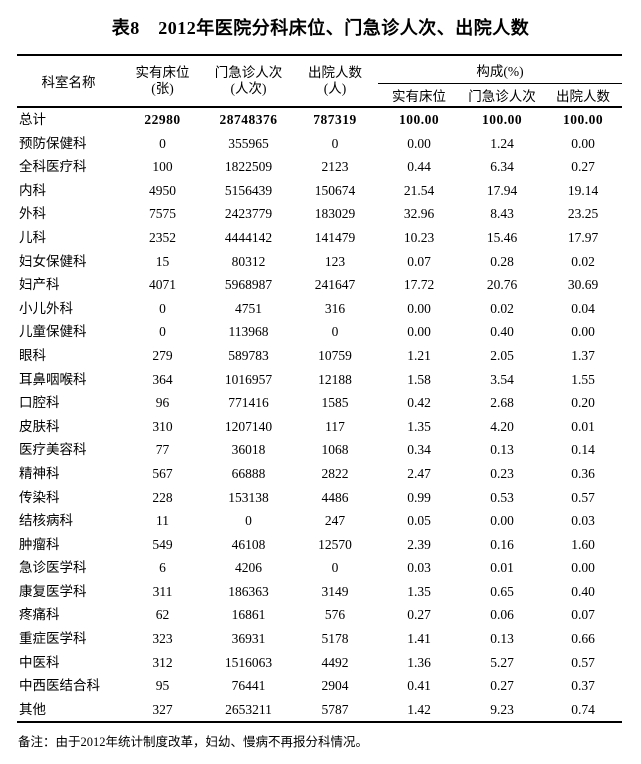 The width and height of the screenshot is (641, 764). Describe the element at coordinates (502, 167) in the screenshot. I see `cell-pct-visits: 6.34` at that location.